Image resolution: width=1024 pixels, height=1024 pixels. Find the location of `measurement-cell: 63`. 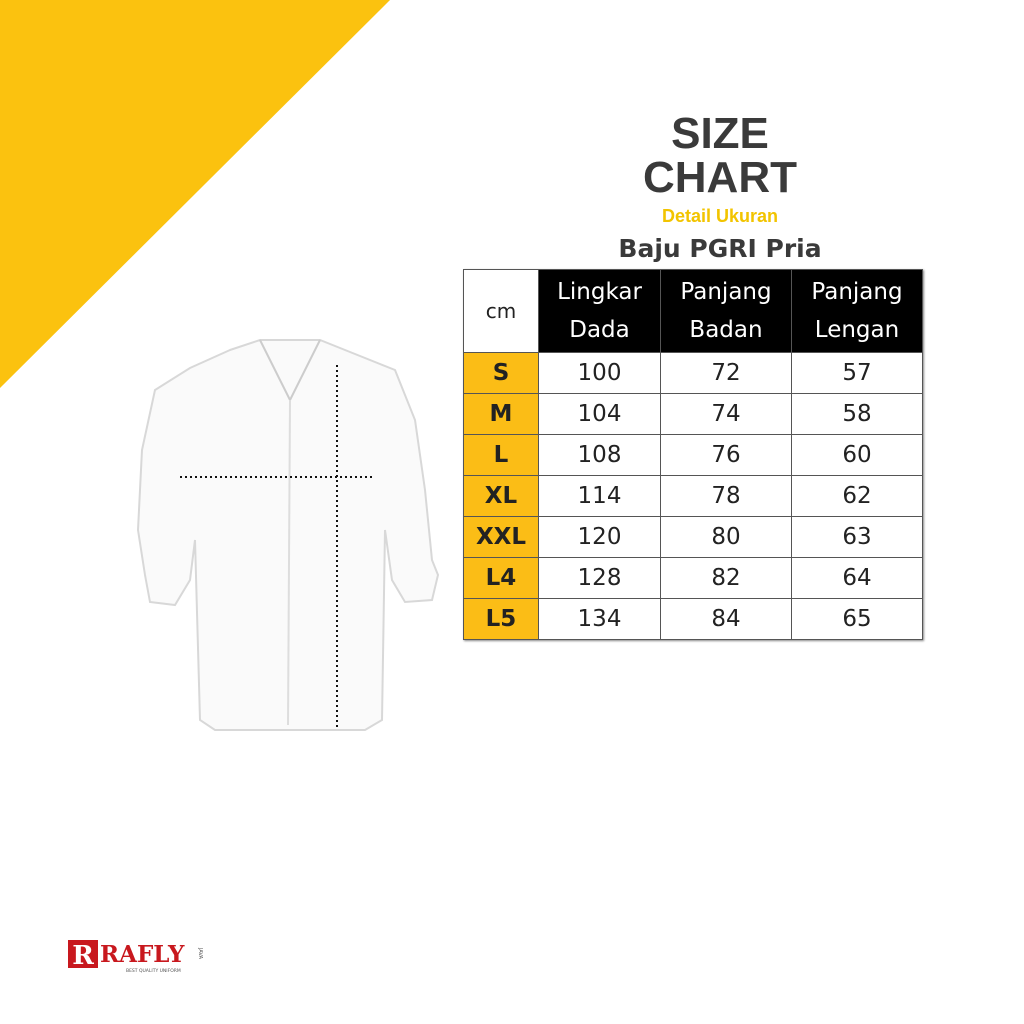

measurement-cell: 63 is located at coordinates (857, 537).